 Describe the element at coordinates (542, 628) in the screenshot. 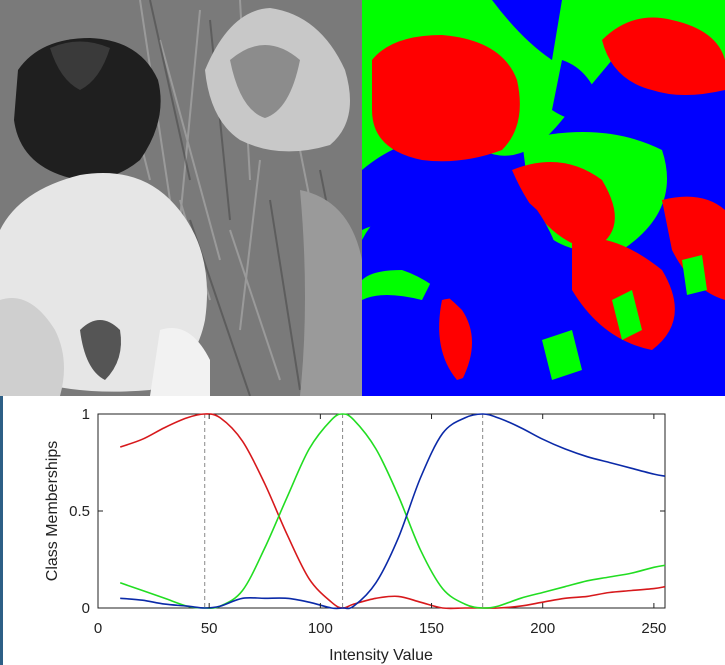

I see `x-tick-label-4: 200` at that location.